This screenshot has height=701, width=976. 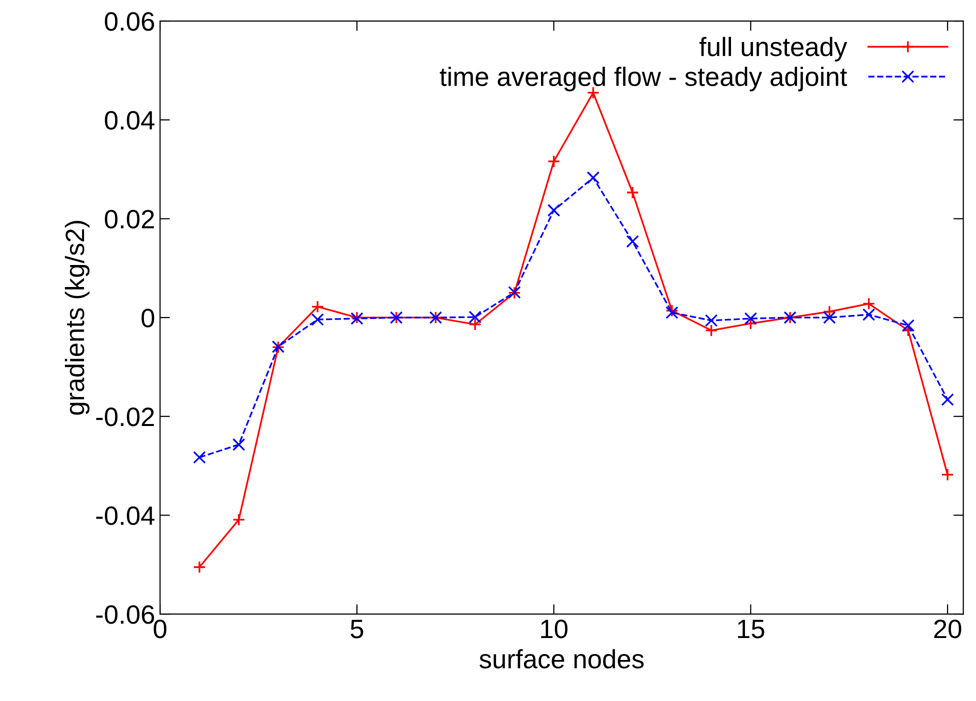 What do you see at coordinates (773, 49) in the screenshot?
I see `legend-label: full unsteady` at bounding box center [773, 49].